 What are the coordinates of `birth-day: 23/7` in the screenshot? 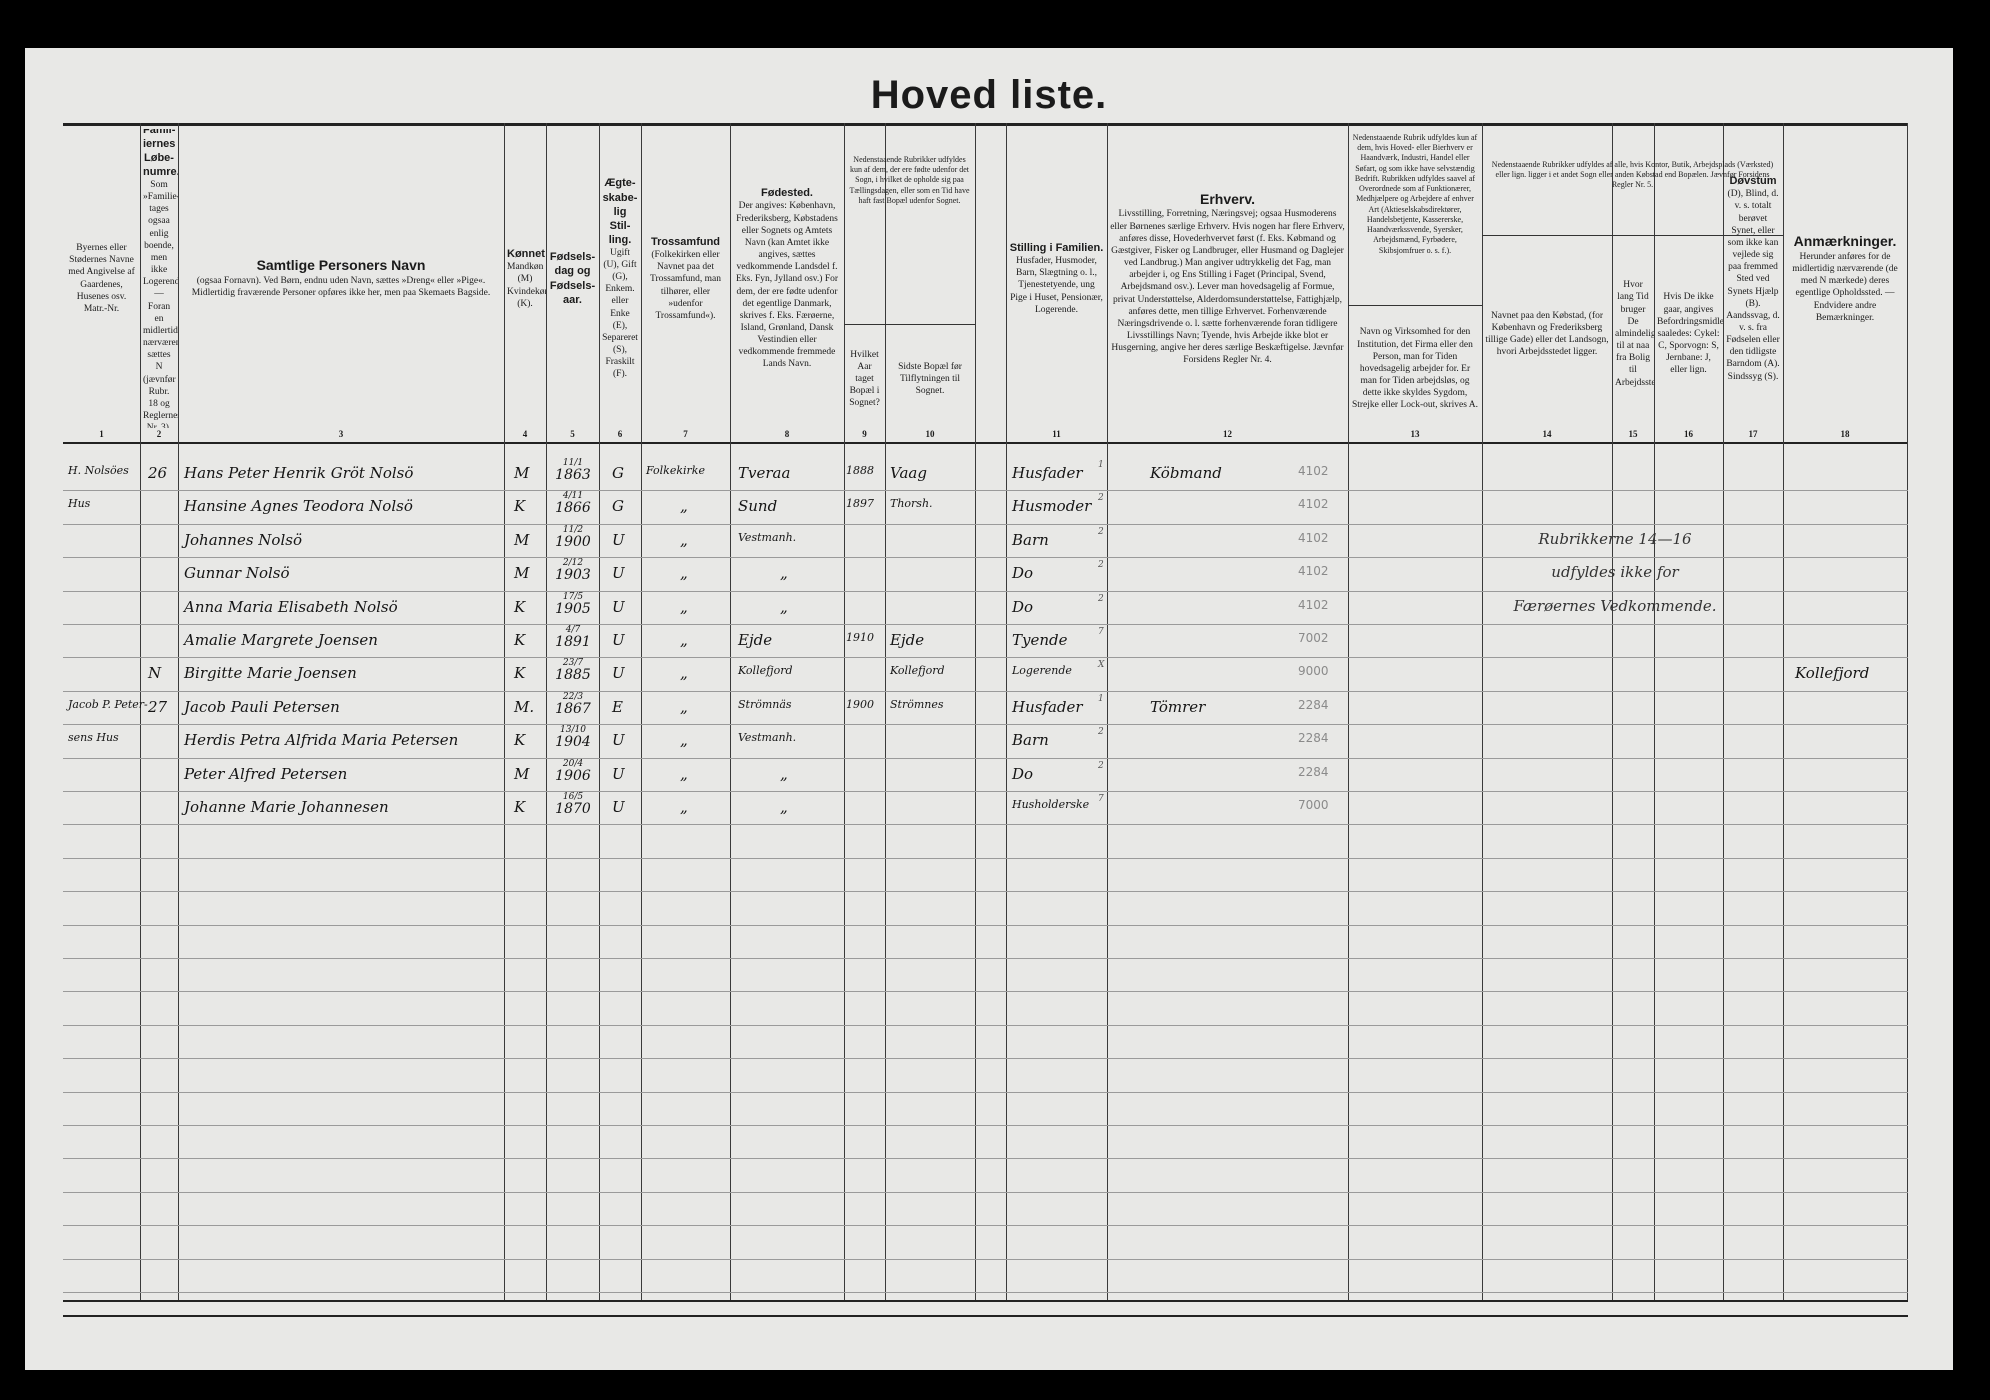 It's located at (573, 663).